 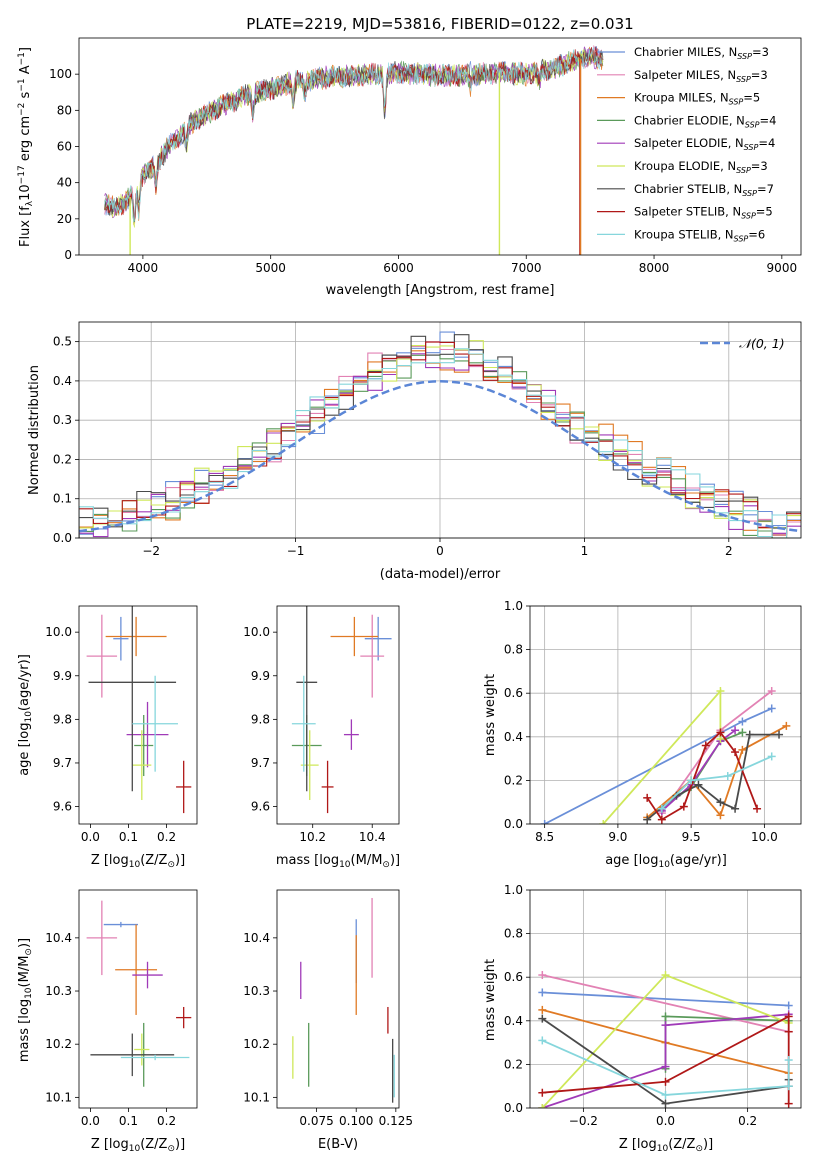 What do you see at coordinates (25, 1000) in the screenshot?
I see `y-axis-label: mass [log10(M/M⊙)]` at bounding box center [25, 1000].